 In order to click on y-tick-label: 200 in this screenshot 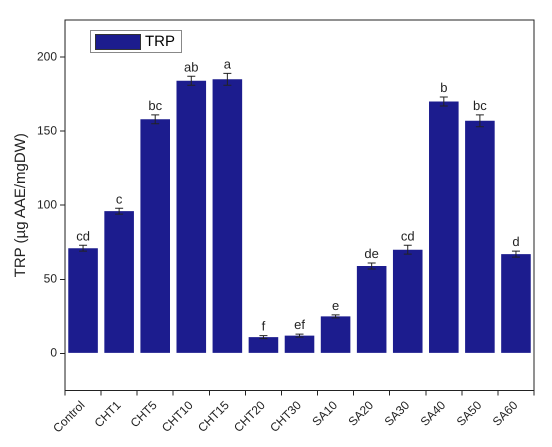, I will do `click(47, 56)`.